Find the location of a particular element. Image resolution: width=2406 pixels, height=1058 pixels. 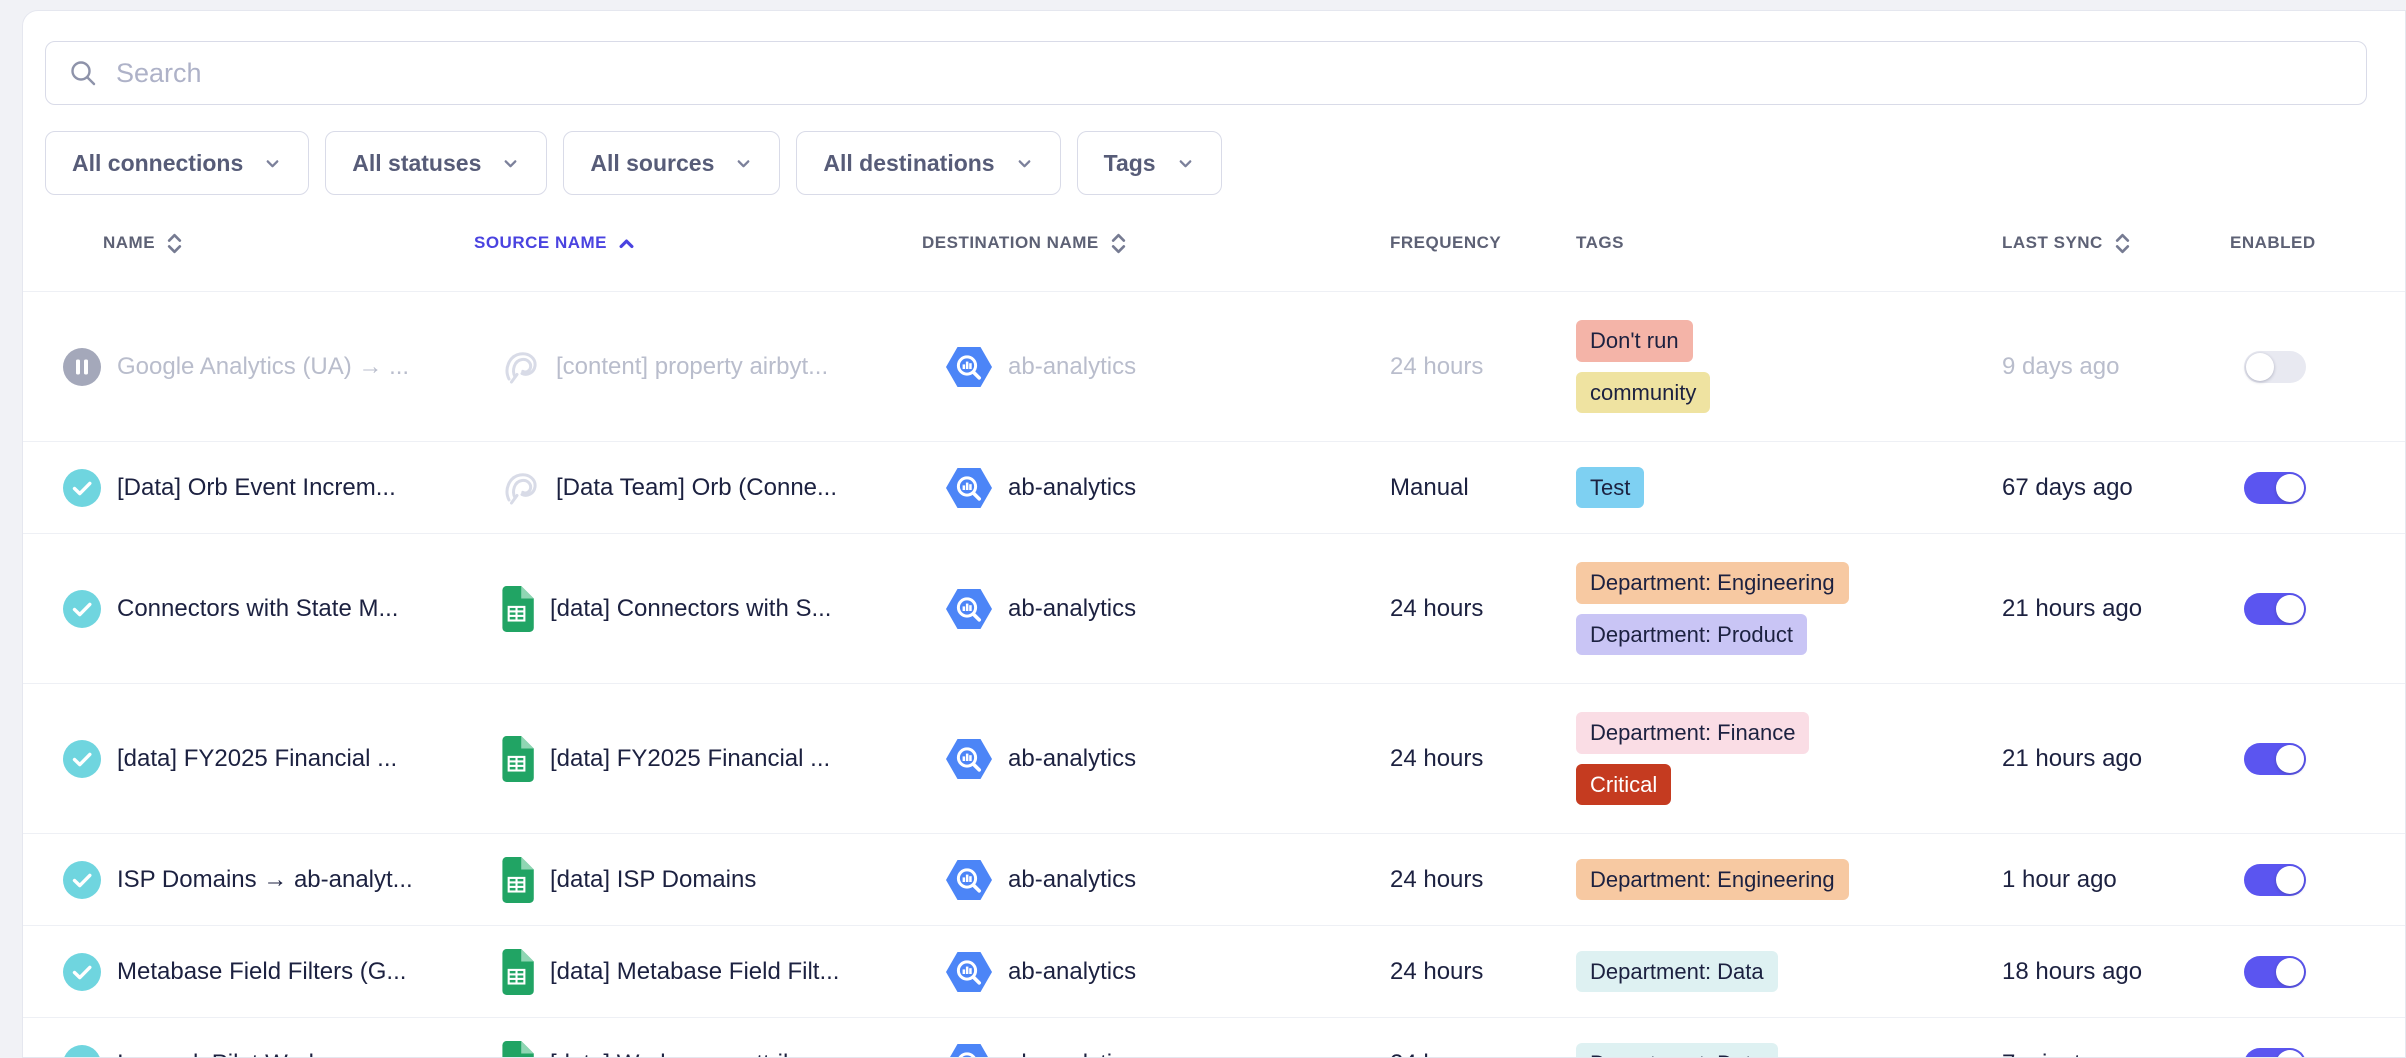

filter-all-destinations: All destinations is located at coordinates (928, 163).